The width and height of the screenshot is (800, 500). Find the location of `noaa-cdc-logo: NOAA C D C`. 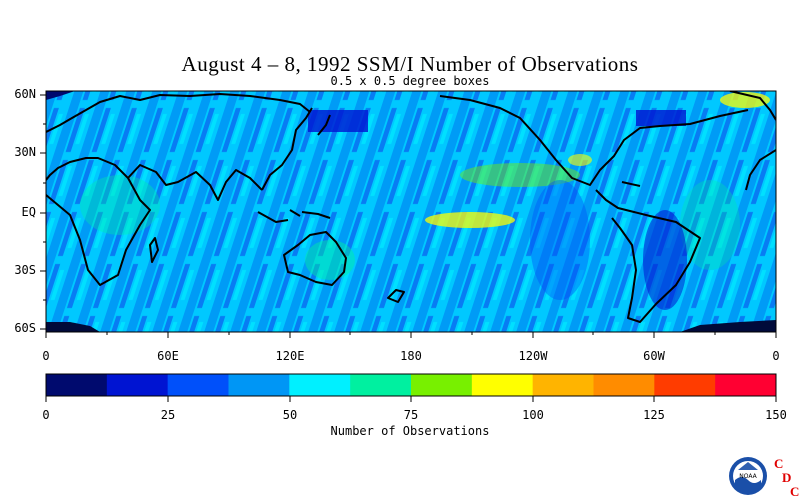

noaa-cdc-logo: NOAA C D C is located at coordinates (764, 477).